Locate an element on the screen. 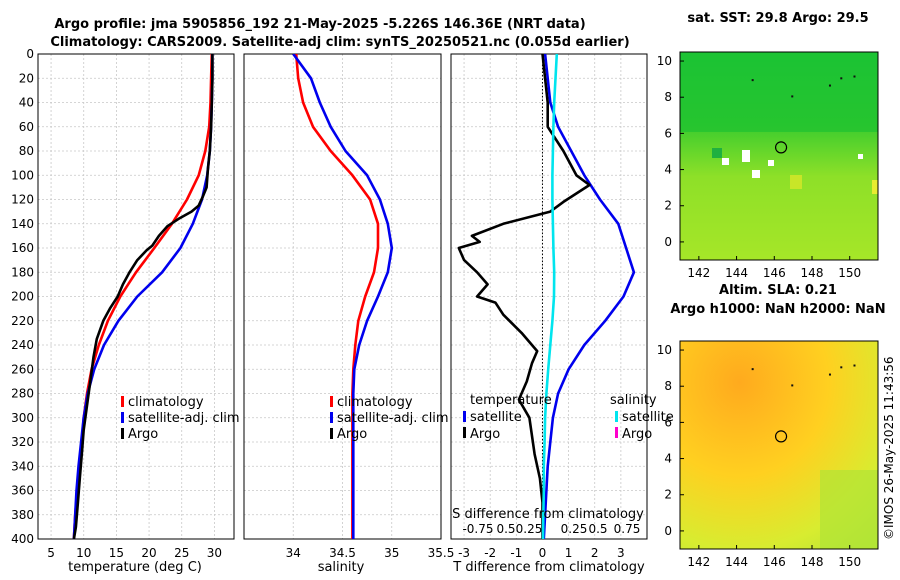  latitude-tick-label: 8 is located at coordinates (668, 386).